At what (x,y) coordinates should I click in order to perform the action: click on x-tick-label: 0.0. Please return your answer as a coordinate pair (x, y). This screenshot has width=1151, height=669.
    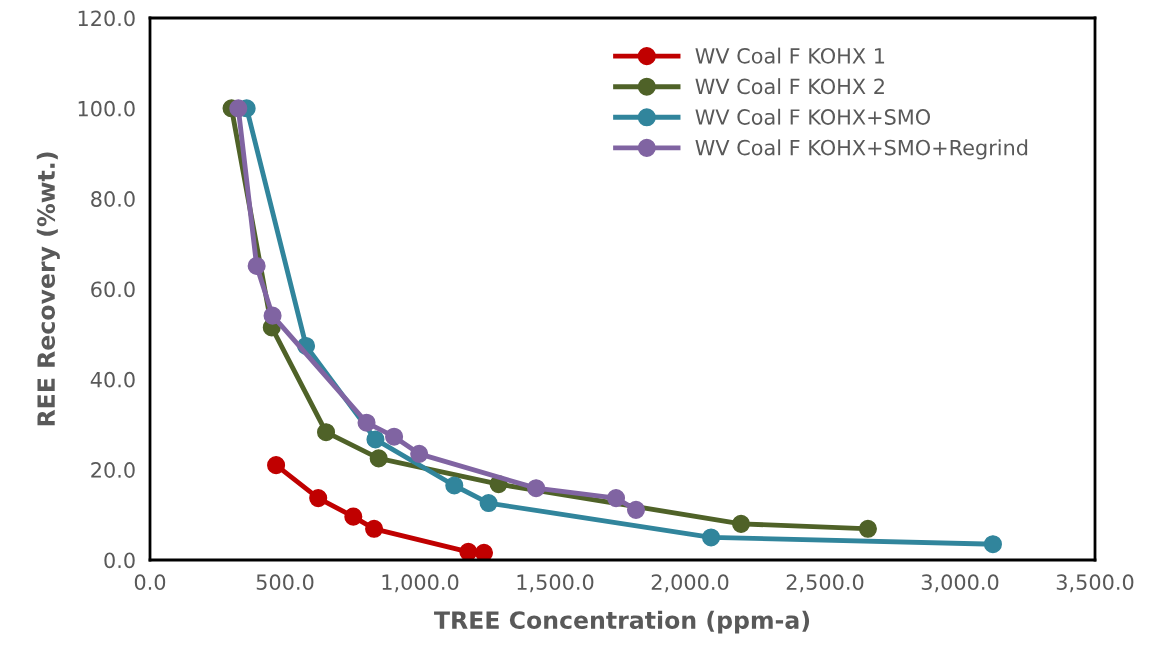
    Looking at the image, I should click on (150, 582).